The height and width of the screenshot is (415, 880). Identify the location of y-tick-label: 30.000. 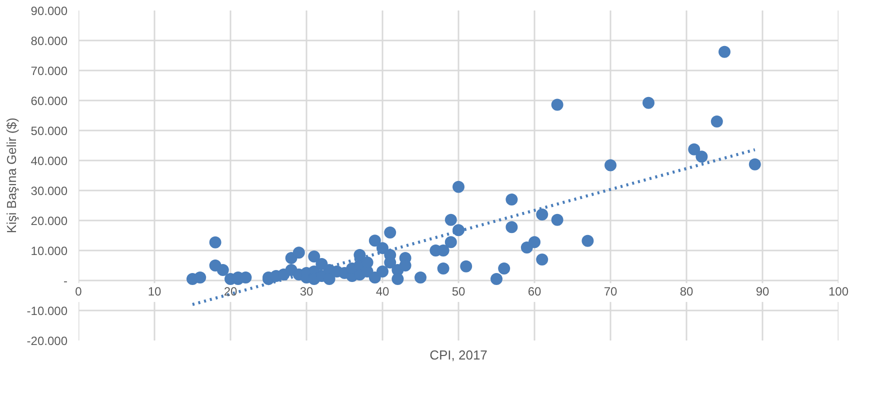
(49, 191).